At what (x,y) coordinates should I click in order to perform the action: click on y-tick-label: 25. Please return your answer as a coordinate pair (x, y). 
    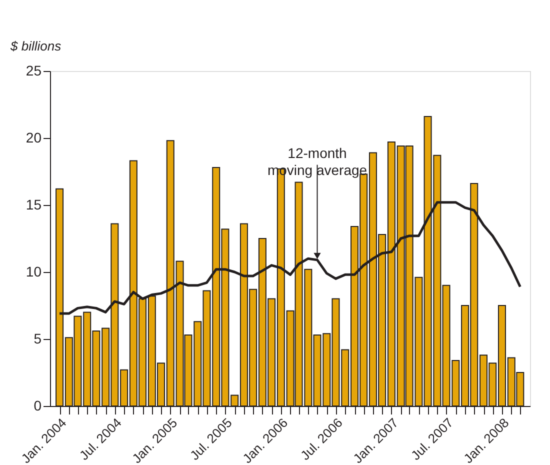
    Looking at the image, I should click on (34, 70).